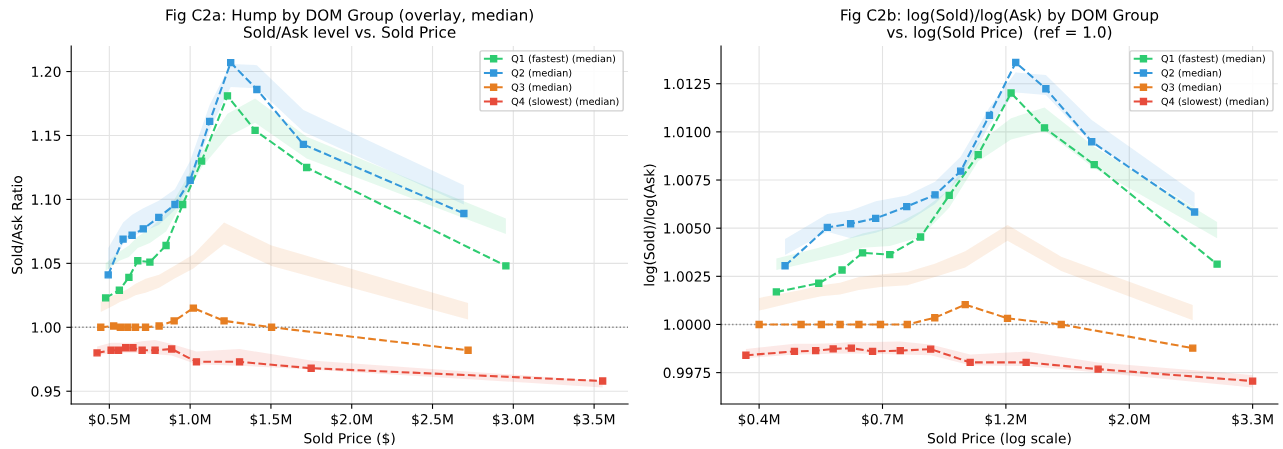 Image resolution: width=1283 pixels, height=449 pixels. What do you see at coordinates (46, 135) in the screenshot?
I see `y-tick-label: 1.15` at bounding box center [46, 135].